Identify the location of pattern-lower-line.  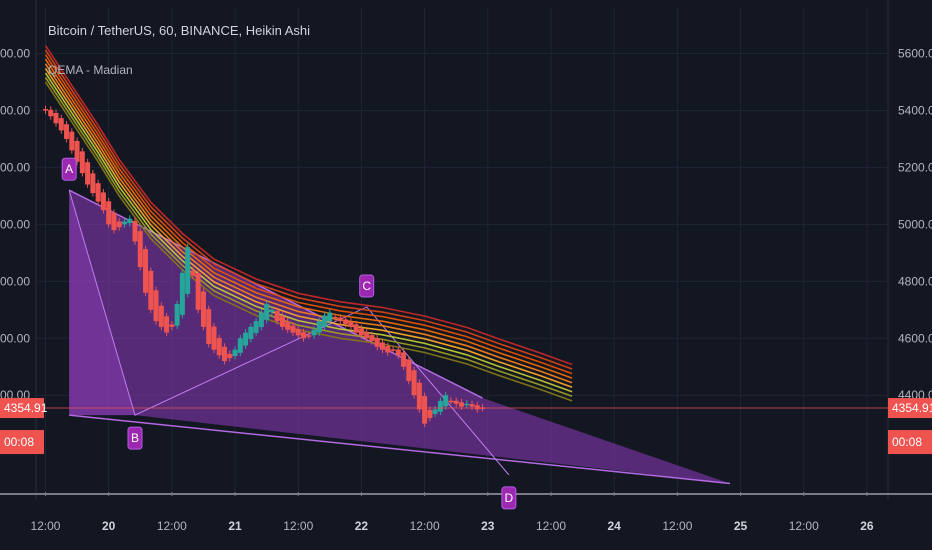
(400, 449).